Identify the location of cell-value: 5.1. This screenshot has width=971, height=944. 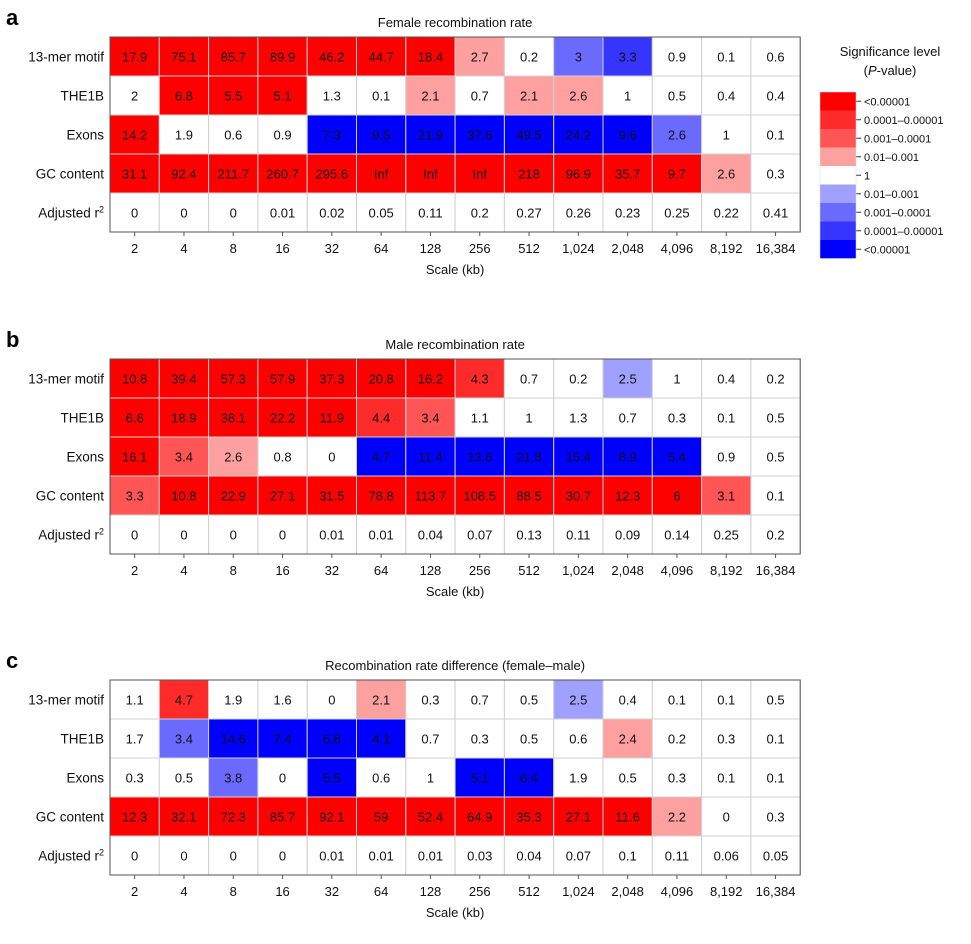
(480, 778).